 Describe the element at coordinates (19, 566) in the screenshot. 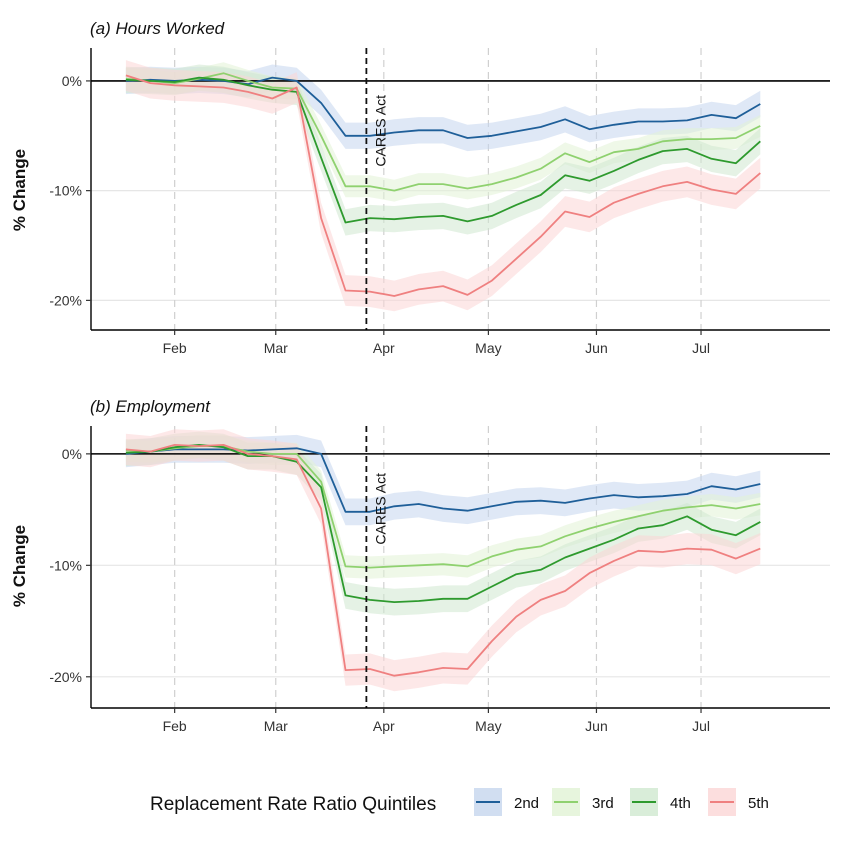

I see `panel-b-ylabel: % Change` at that location.